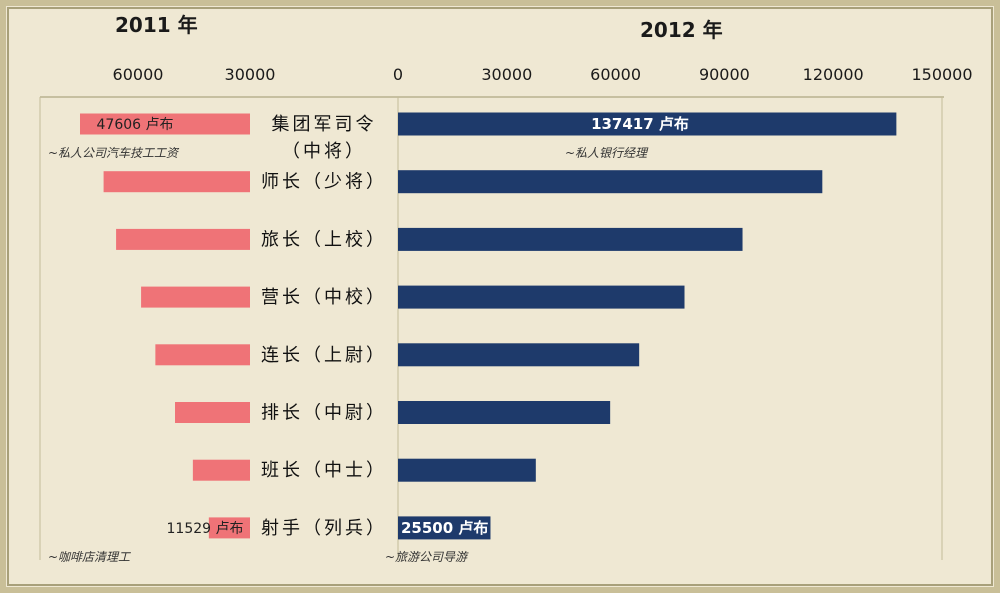  What do you see at coordinates (194, 74) in the screenshot?
I see `left-axis-ticks: 60000 30000` at bounding box center [194, 74].